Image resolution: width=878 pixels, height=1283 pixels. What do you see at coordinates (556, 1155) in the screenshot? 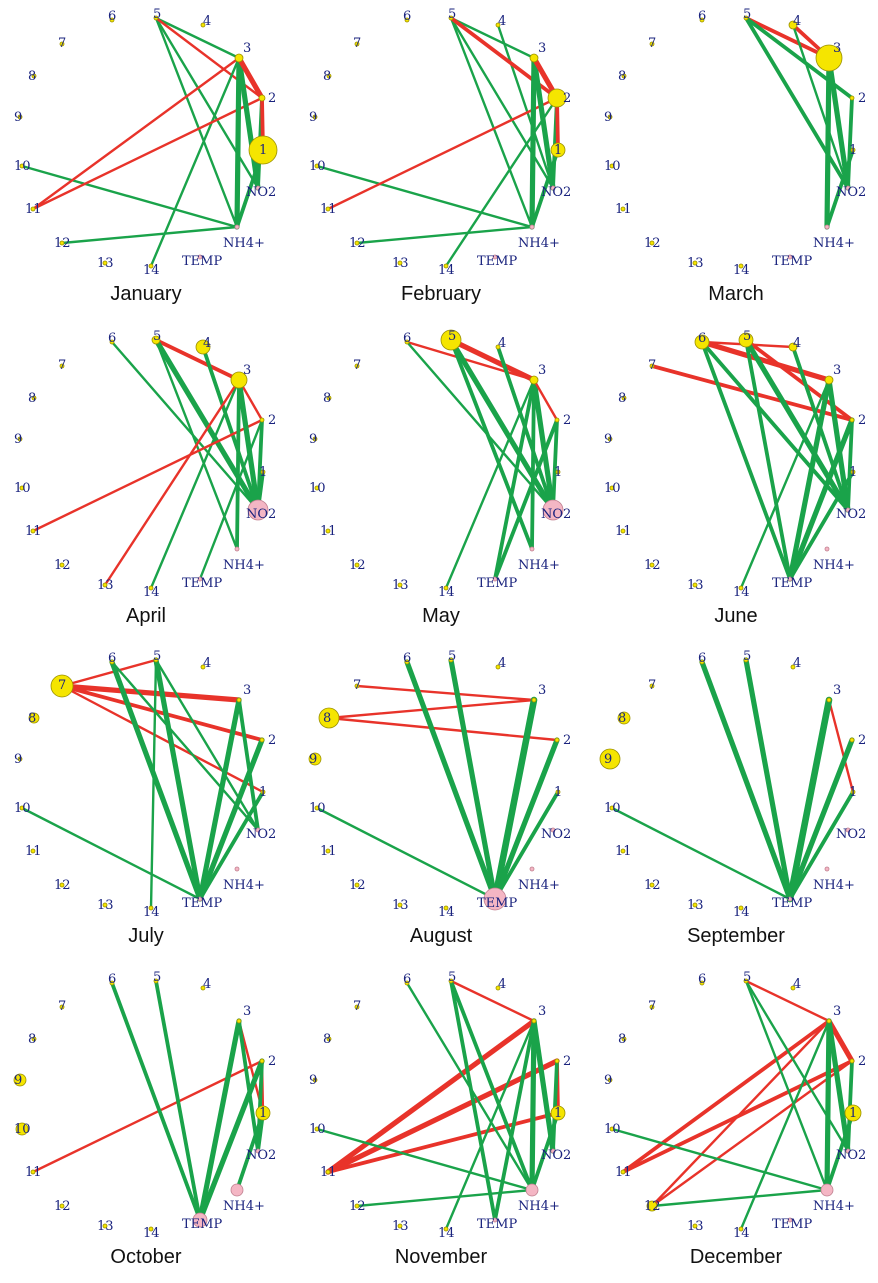
I see `node-label-no2: NO2` at bounding box center [556, 1155].